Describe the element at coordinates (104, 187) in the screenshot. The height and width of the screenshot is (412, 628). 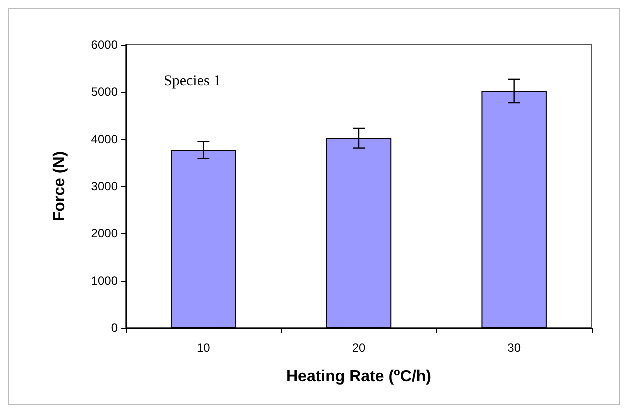
I see `y-tick-label: 3000` at that location.